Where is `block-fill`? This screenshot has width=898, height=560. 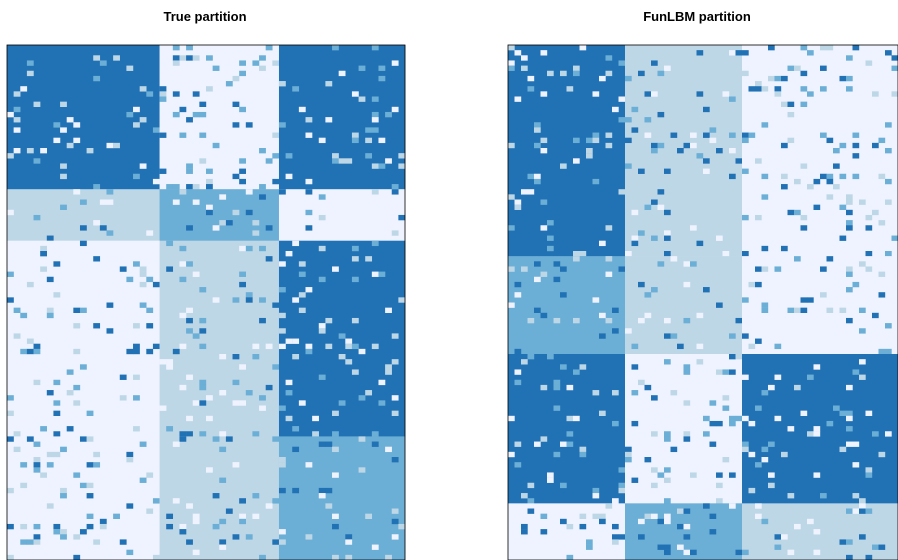
block-fill is located at coordinates (83, 215).